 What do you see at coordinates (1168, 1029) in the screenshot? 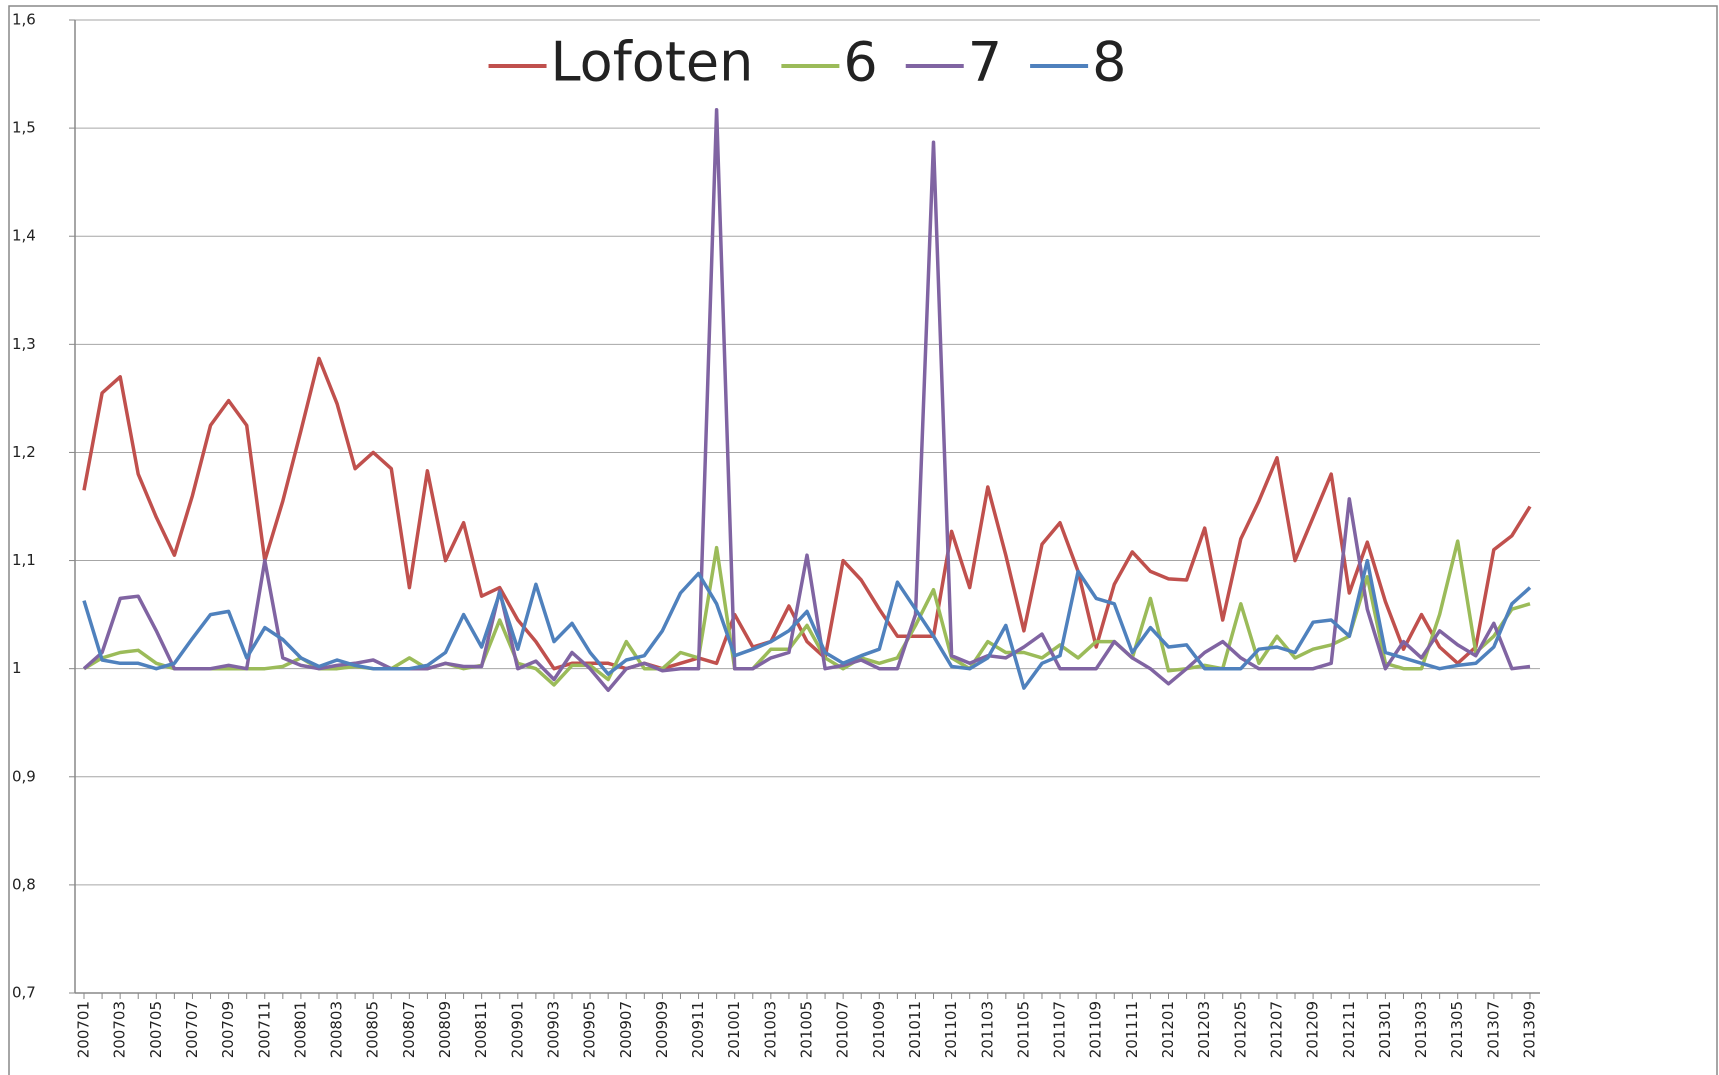
I see `x-tick-label: 201201` at bounding box center [1168, 1029].